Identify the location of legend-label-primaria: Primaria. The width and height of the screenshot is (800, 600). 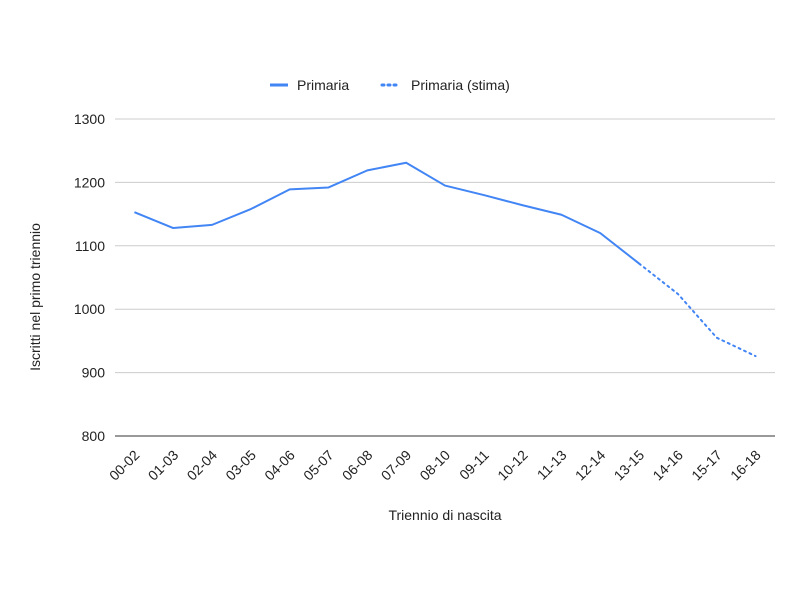
(323, 85).